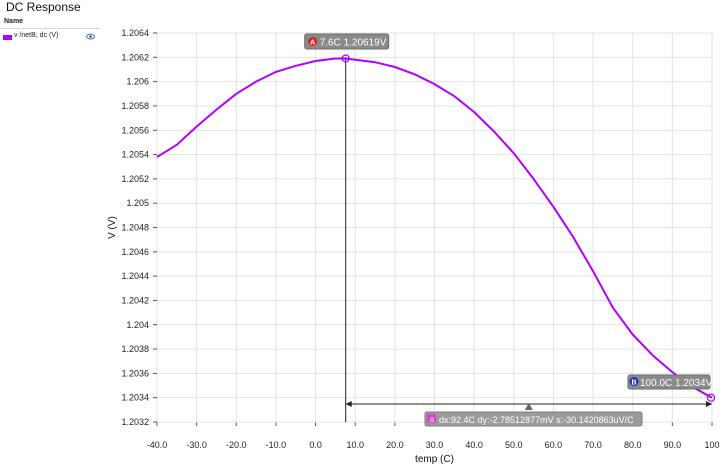  I want to click on y-tick-label: 1.2062, so click(135, 57).